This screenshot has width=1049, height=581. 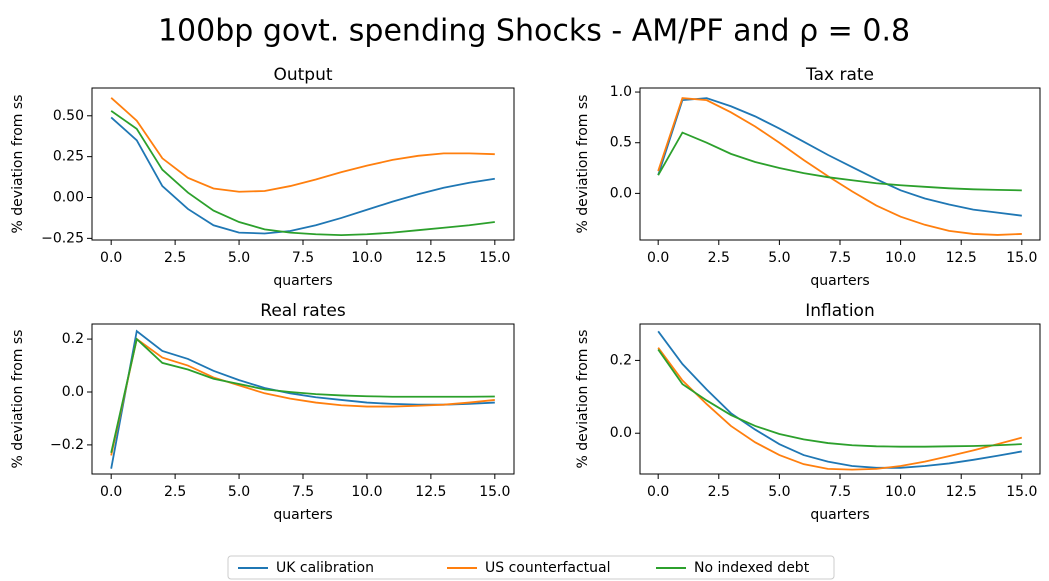 I want to click on y-tick-label: 0.00, so click(x=68, y=198).